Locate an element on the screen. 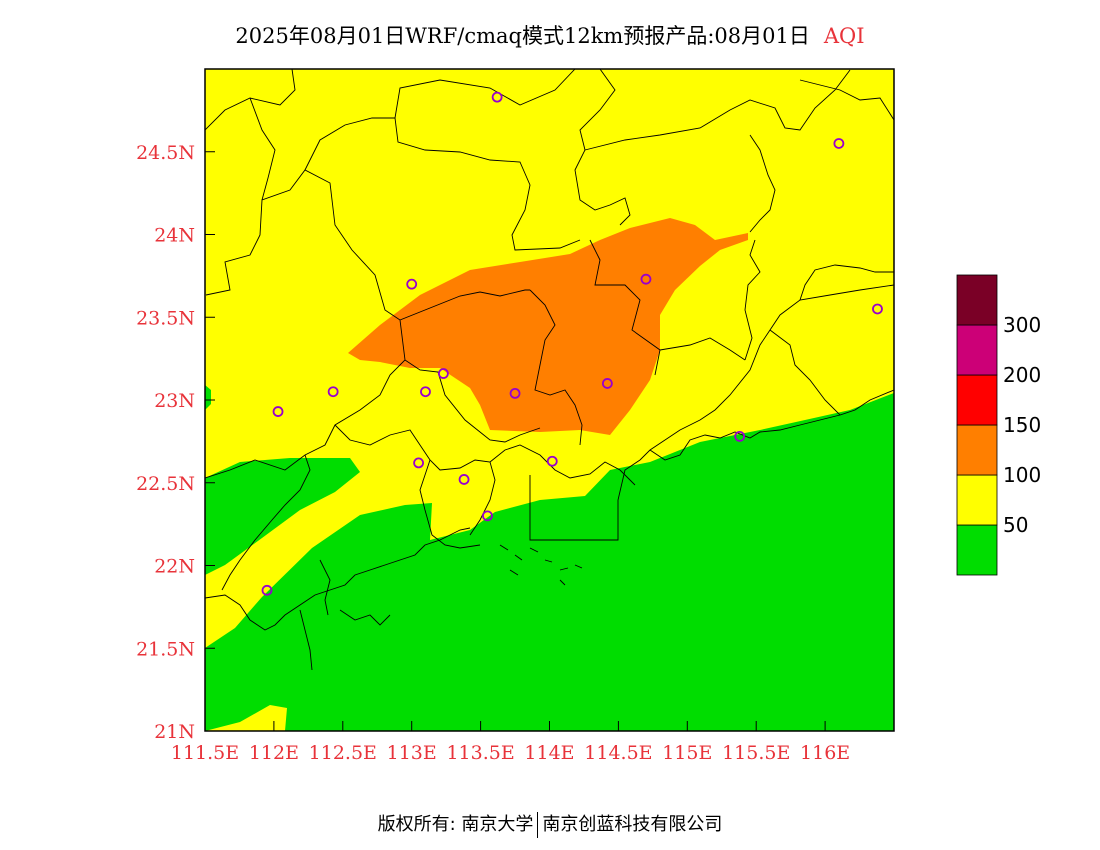 The height and width of the screenshot is (850, 1100). map-title: 2025年08月01日WRF/cmaq模式12km预报产品:08月01日 AQI is located at coordinates (550, 35).